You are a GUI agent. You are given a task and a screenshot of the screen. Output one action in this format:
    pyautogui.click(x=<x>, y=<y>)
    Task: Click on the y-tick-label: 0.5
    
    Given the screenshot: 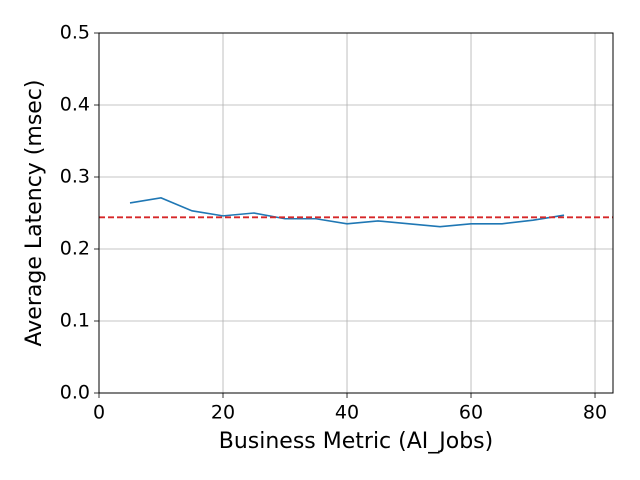 What is the action you would take?
    pyautogui.click(x=75, y=33)
    